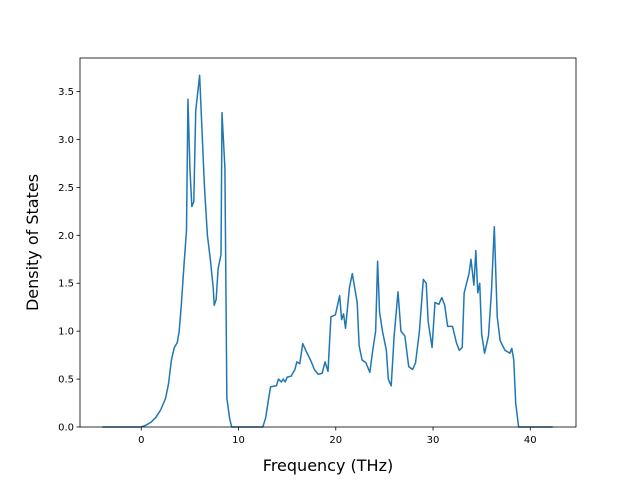  What do you see at coordinates (433, 440) in the screenshot?
I see `x-tick-label: 30` at bounding box center [433, 440].